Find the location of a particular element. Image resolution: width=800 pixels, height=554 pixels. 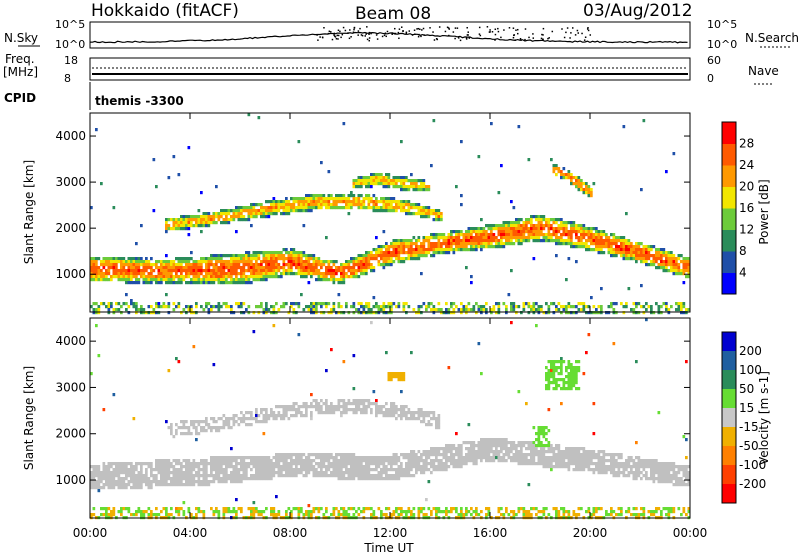

power-cbar-tick: 20 is located at coordinates (746, 187).